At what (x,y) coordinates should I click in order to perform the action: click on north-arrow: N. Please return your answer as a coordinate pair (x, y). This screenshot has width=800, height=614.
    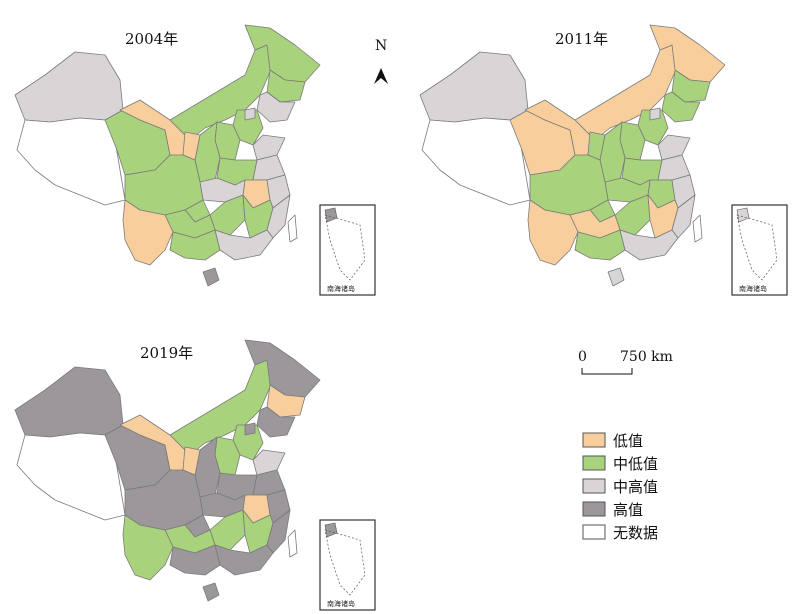
    Looking at the image, I should click on (381, 61).